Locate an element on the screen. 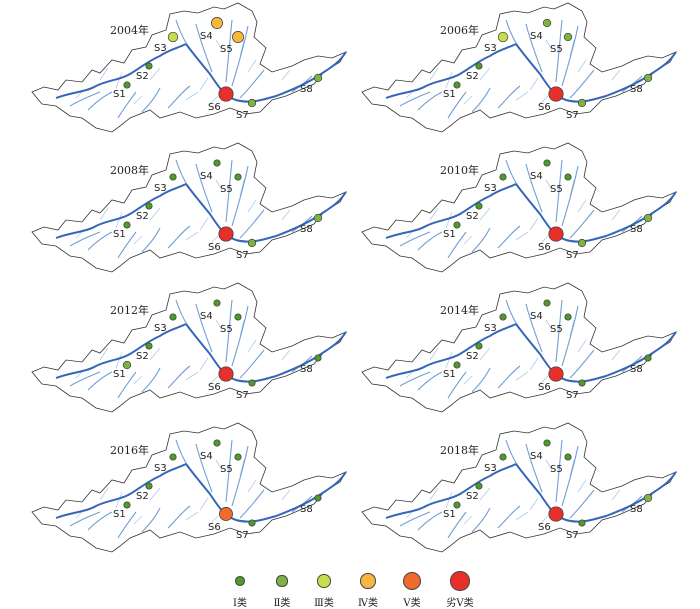  legend-label: Ⅰ类 is located at coordinates (240, 603).